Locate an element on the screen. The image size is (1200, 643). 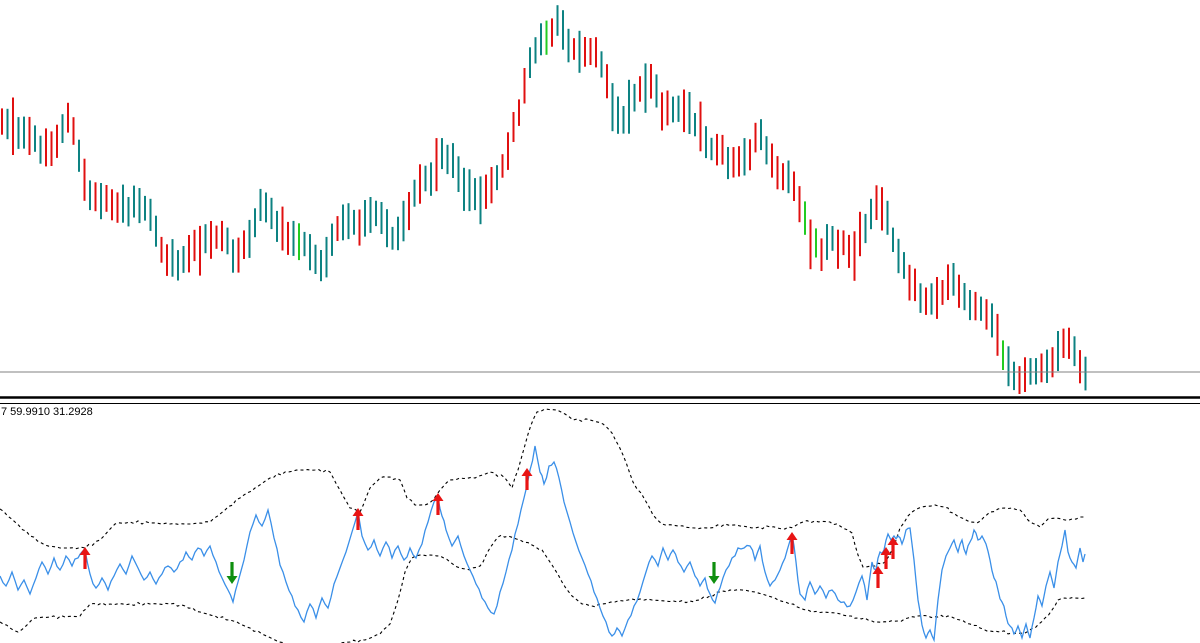
sell-signals is located at coordinates (489, 528).